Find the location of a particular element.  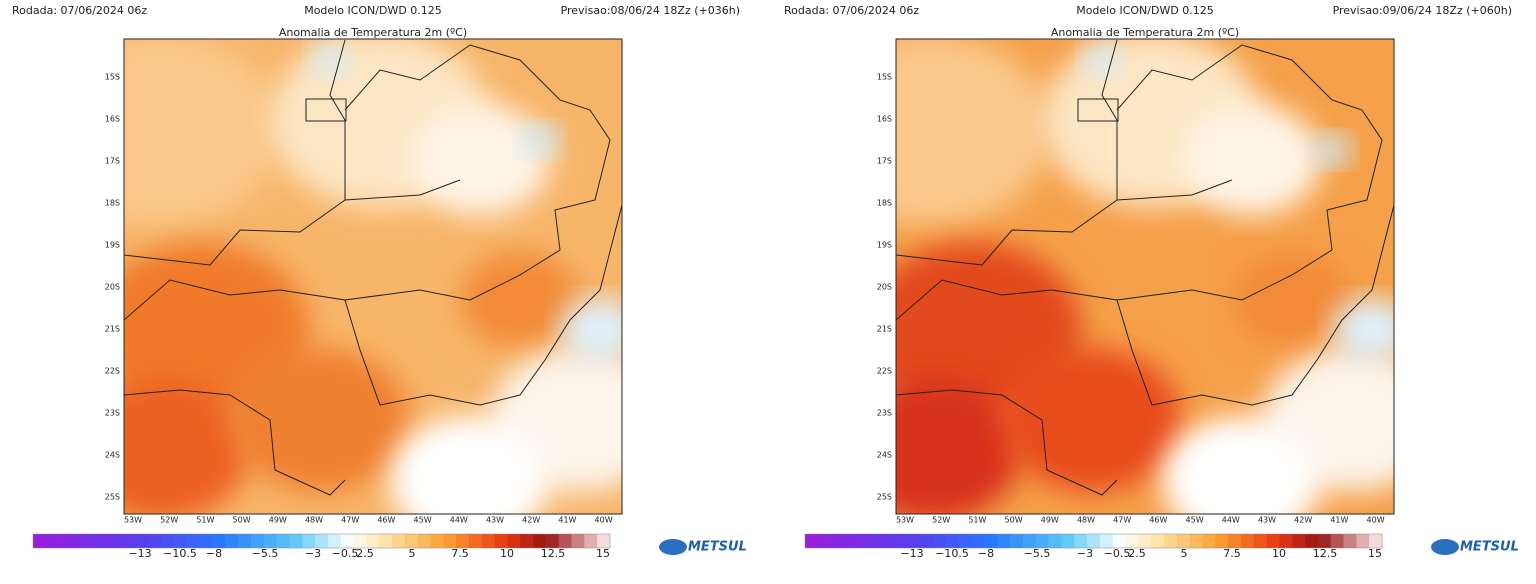

lat-label: 20S is located at coordinates (884, 287).